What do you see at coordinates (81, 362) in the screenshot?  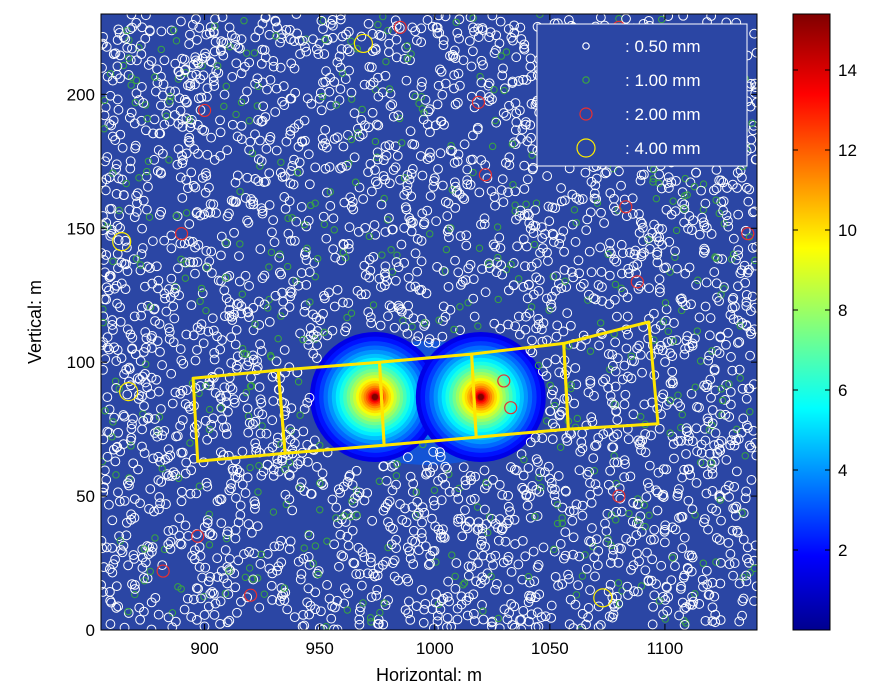 I see `y-tick-label: 100` at bounding box center [81, 362].